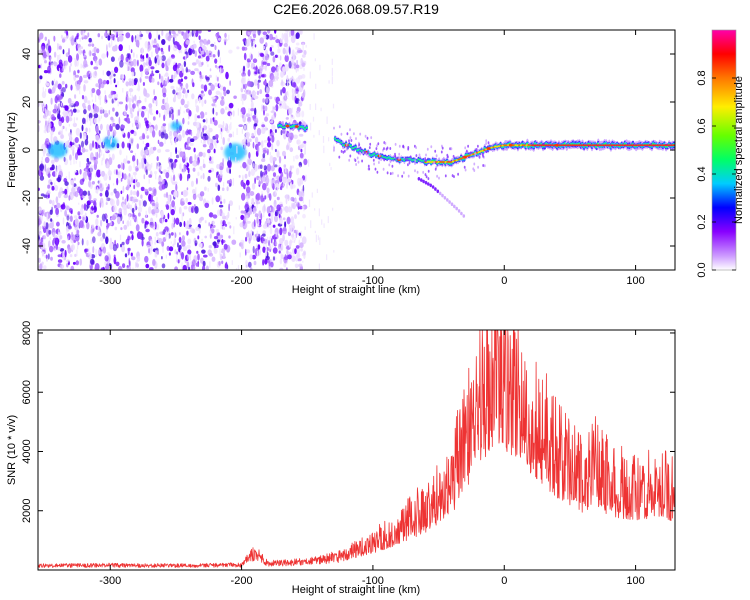 The width and height of the screenshot is (750, 600). Describe the element at coordinates (373, 281) in the screenshot. I see `x-tick-label: -100` at that location.